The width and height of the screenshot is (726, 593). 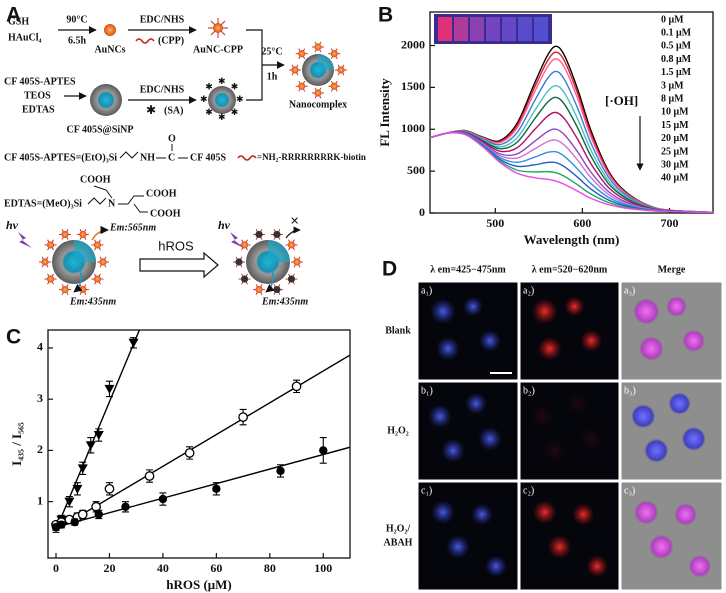 I want to click on row-label: Blank, so click(x=398, y=330).